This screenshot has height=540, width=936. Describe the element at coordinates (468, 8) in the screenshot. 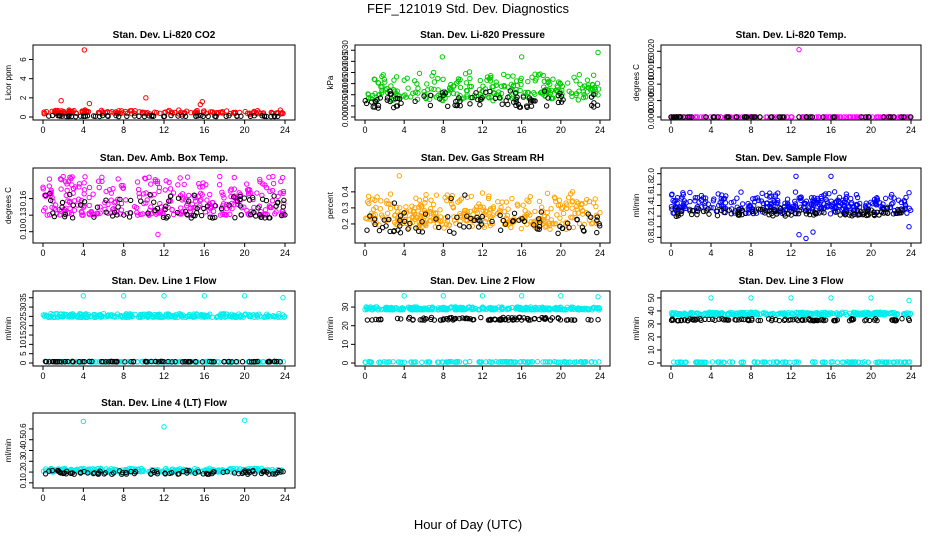

I see `page-title: FEF_121019 Std. Dev. Diagnostics` at that location.